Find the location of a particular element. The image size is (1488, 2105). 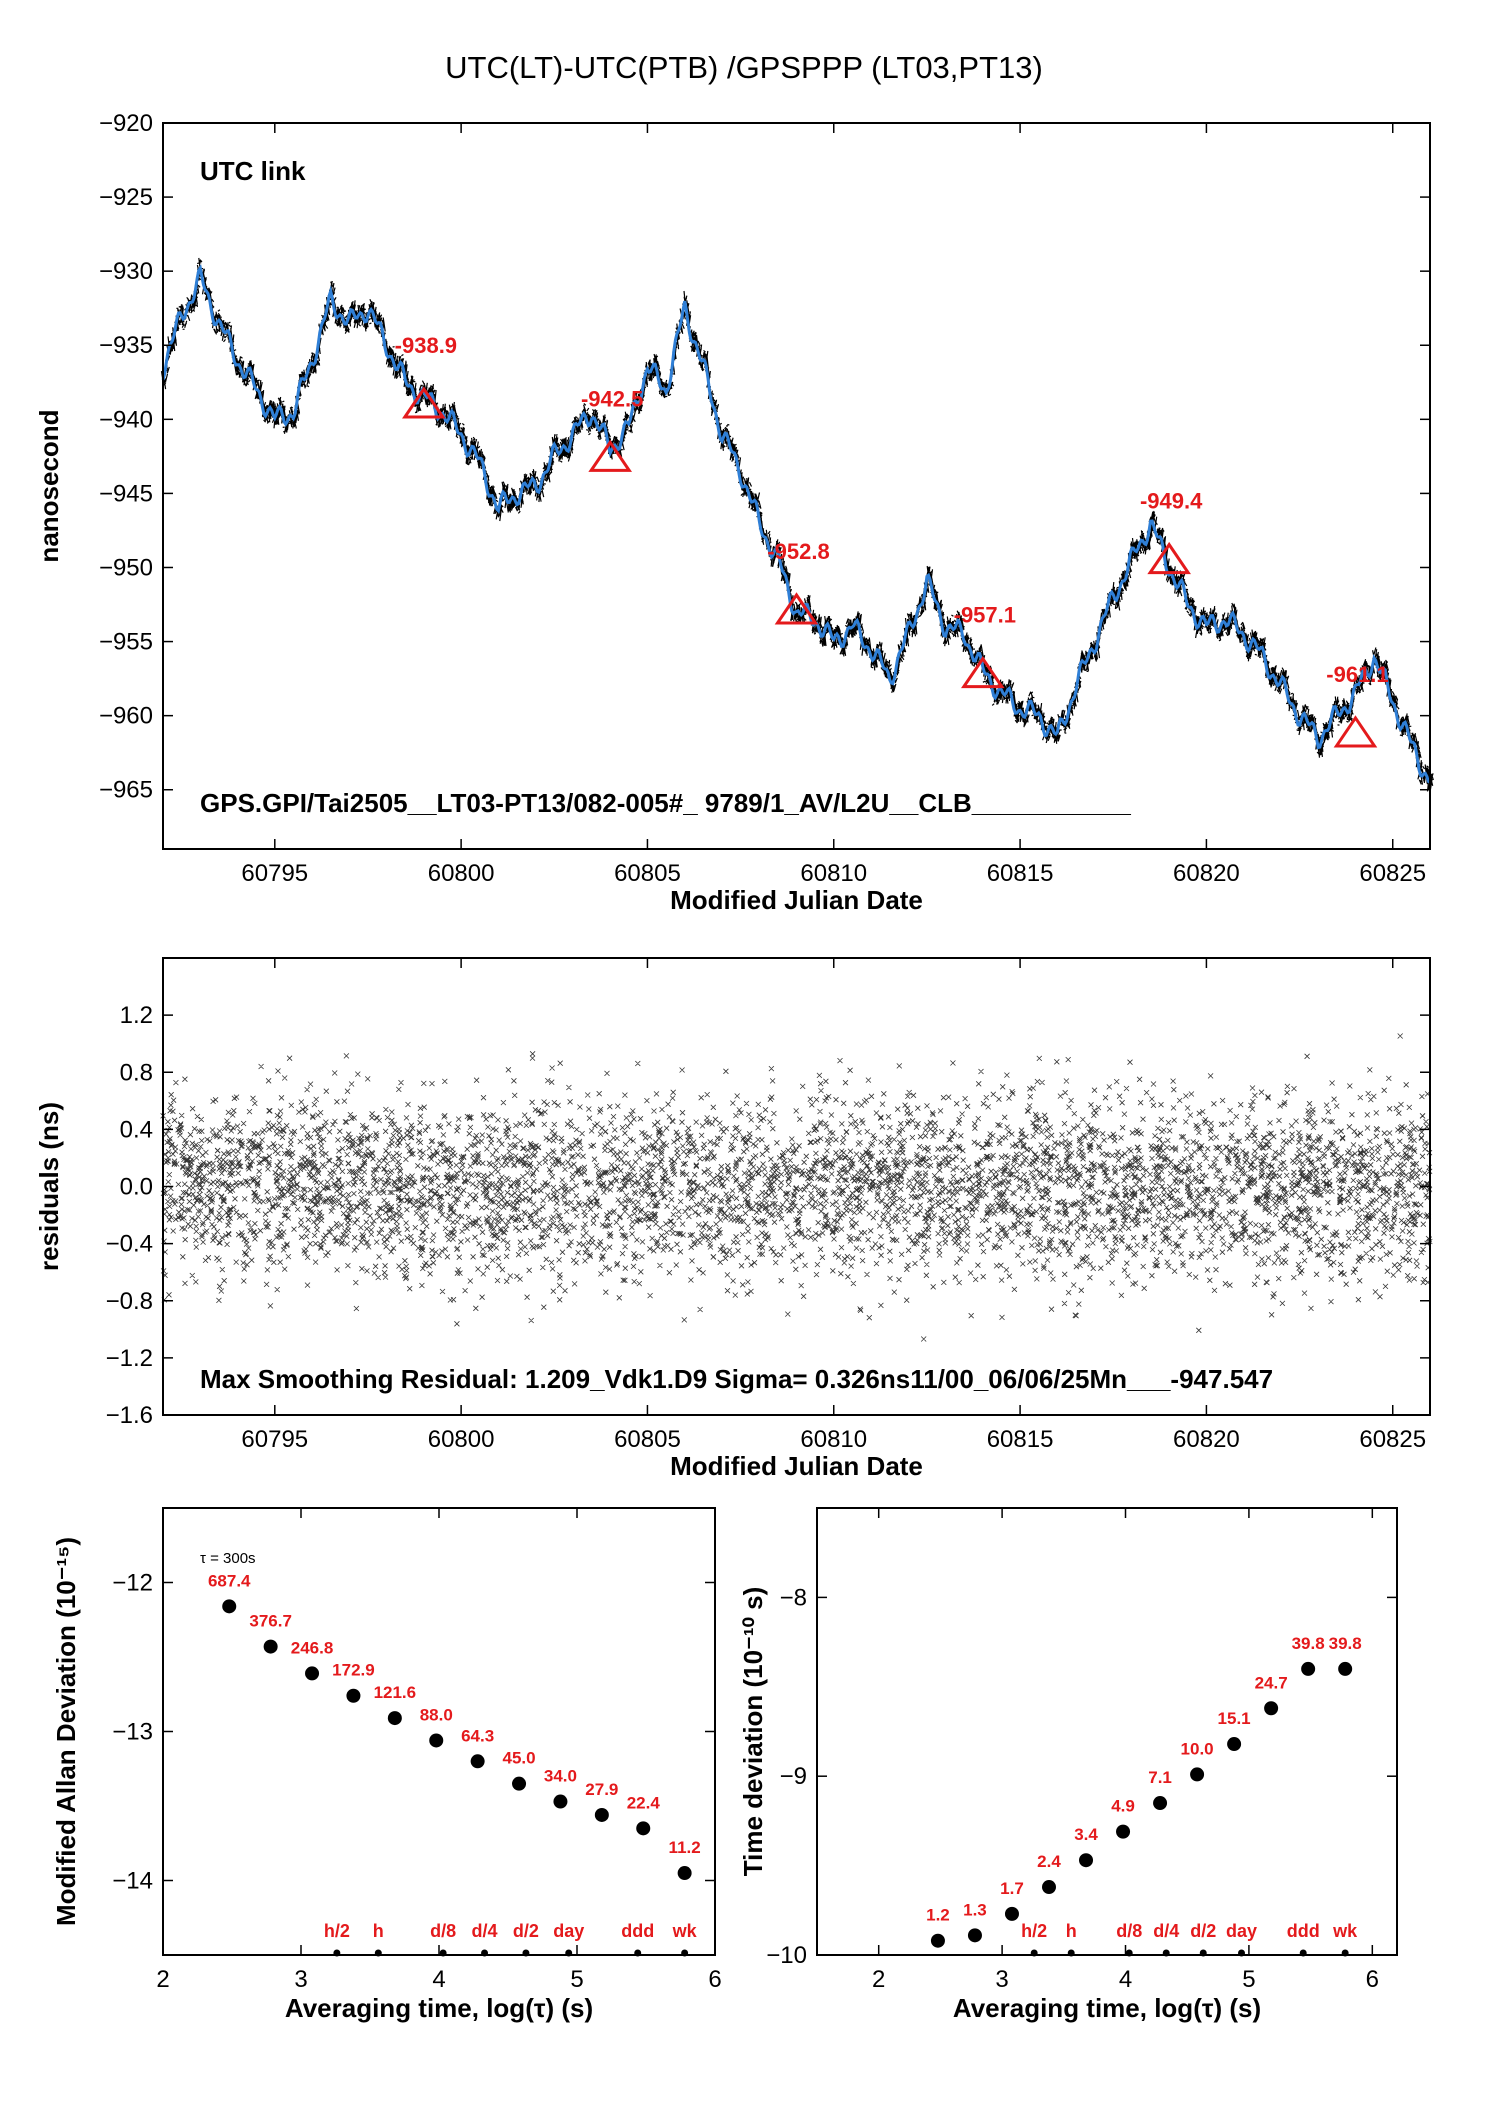

y-tick-label: −12 is located at coordinates (132, 1583).